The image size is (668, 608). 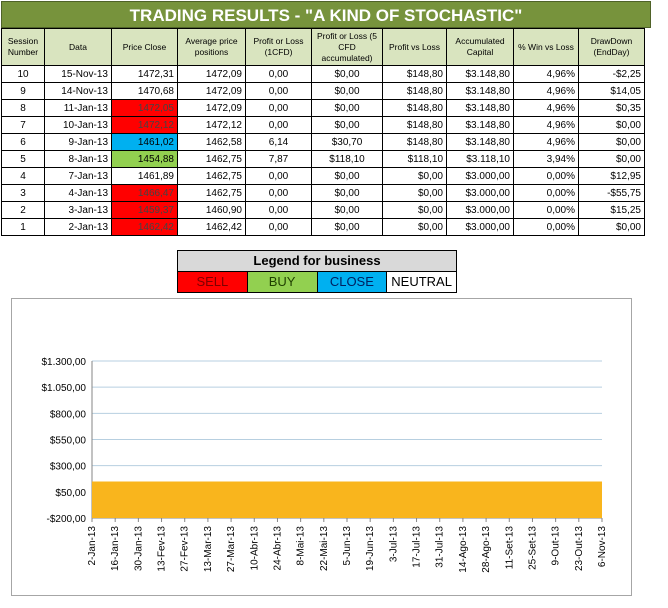 I want to click on report-title: TRADING RESULTS - "A KIND OF STOCHASTIC", so click(x=326, y=14).